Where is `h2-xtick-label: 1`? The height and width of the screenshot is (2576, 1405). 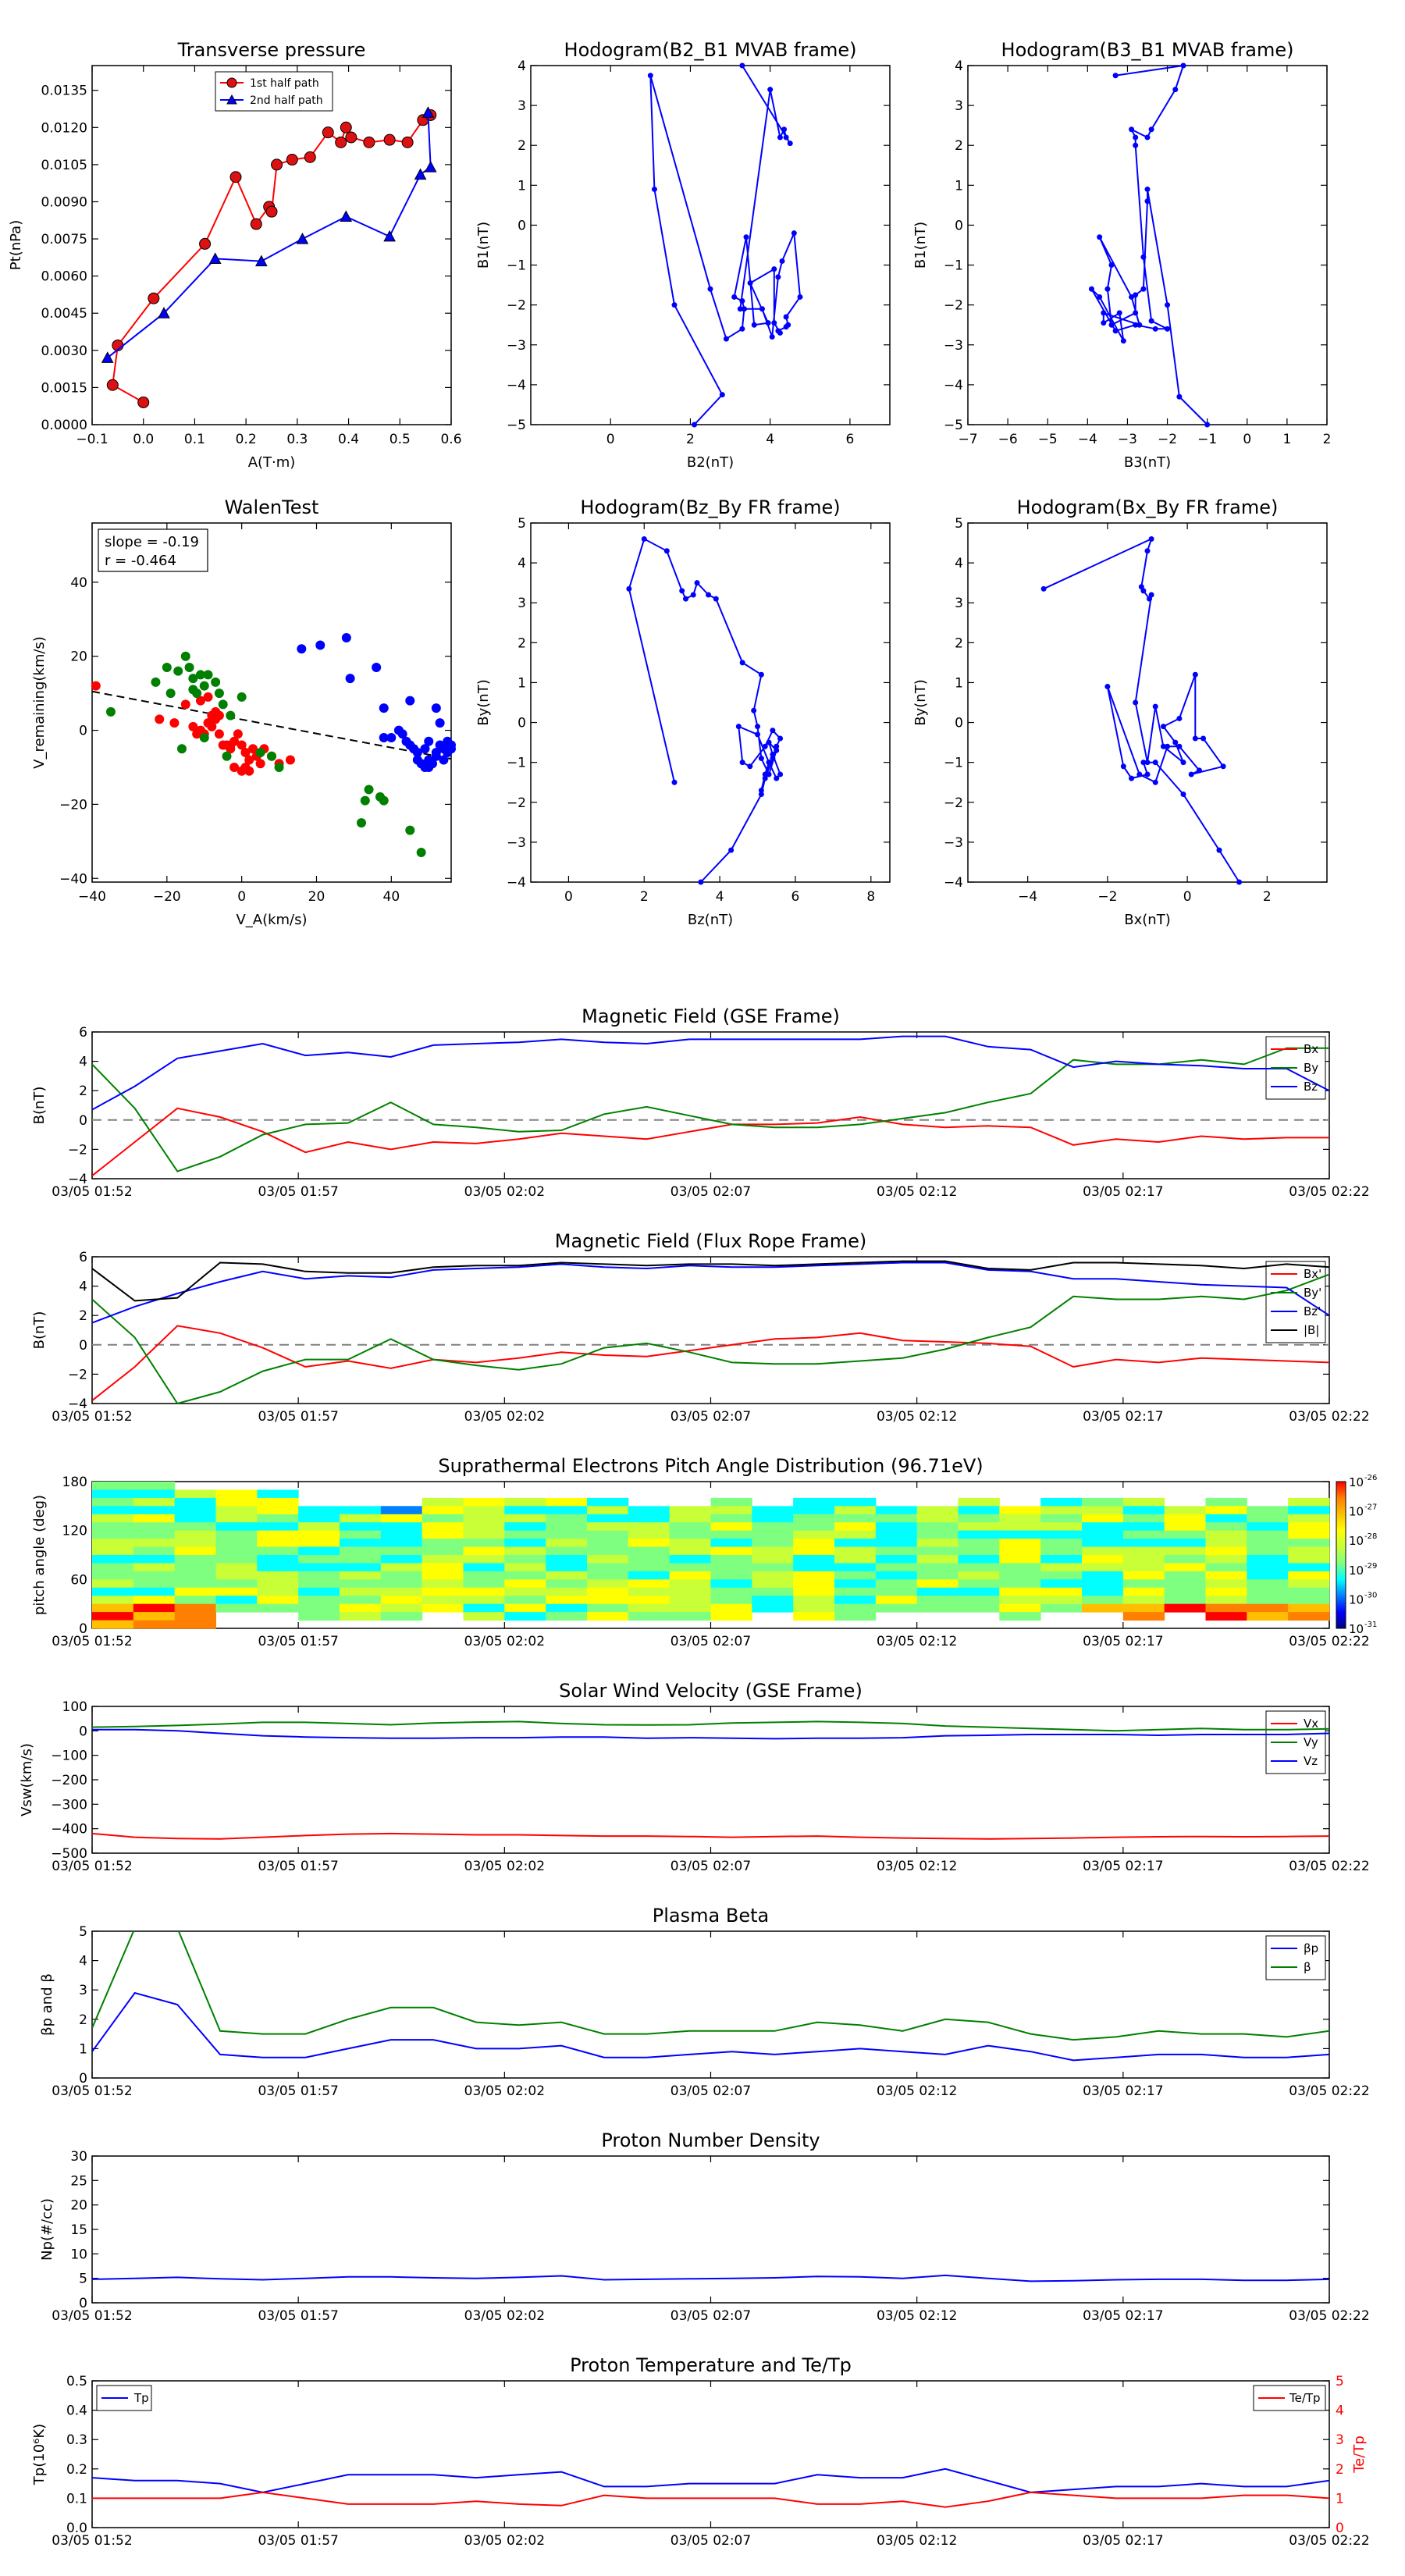
h2-xtick-label: 1 is located at coordinates (1287, 439).